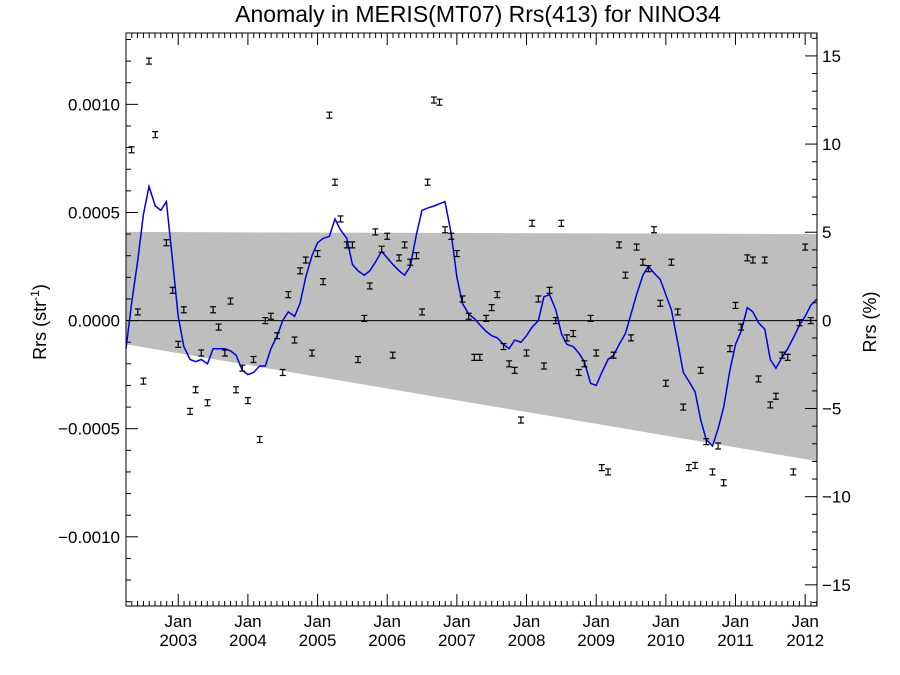 The width and height of the screenshot is (900, 675). Describe the element at coordinates (831, 409) in the screenshot. I see `y-right-tick-label: −5` at that location.